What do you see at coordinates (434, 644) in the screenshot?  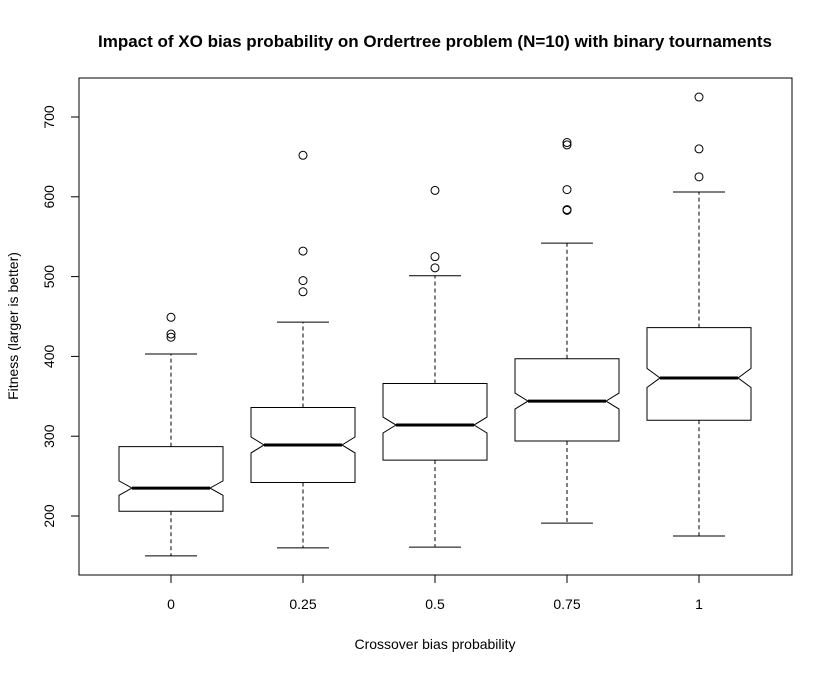 I see `x-axis-label: Crossover bias probability` at bounding box center [434, 644].